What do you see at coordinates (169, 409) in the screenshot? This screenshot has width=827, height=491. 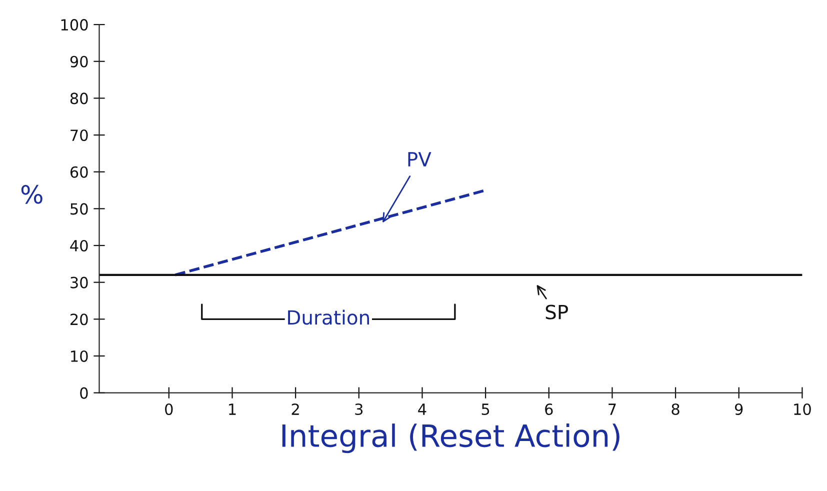 I see `x-tick-label: 0` at bounding box center [169, 409].